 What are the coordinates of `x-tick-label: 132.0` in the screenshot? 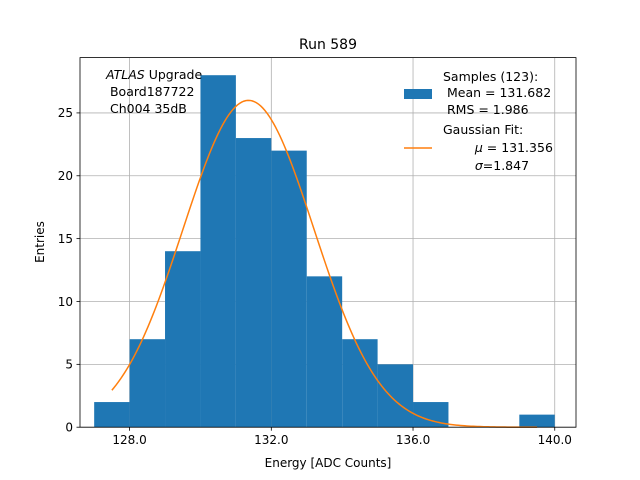 It's located at (271, 440).